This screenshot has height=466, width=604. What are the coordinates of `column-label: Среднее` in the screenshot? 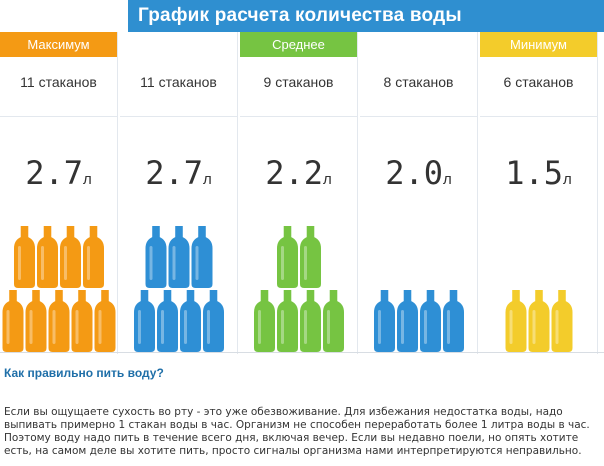 It's located at (298, 44).